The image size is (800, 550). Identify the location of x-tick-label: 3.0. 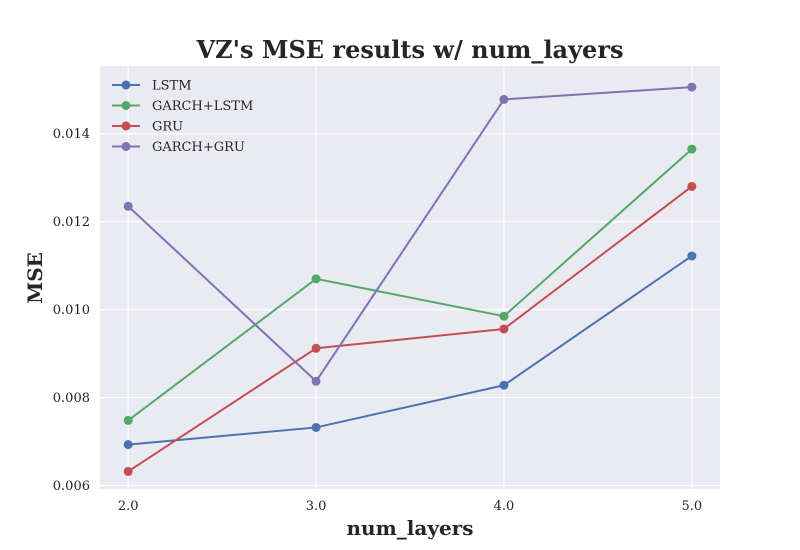
(316, 506).